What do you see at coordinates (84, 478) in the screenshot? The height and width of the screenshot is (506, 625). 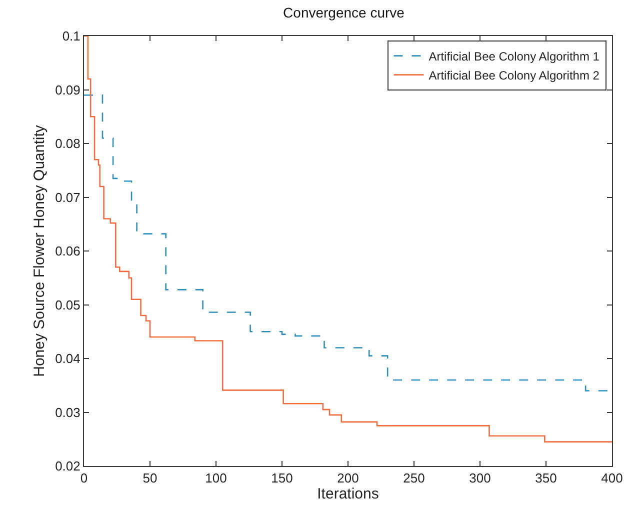 I see `x-tick-label: 0` at bounding box center [84, 478].